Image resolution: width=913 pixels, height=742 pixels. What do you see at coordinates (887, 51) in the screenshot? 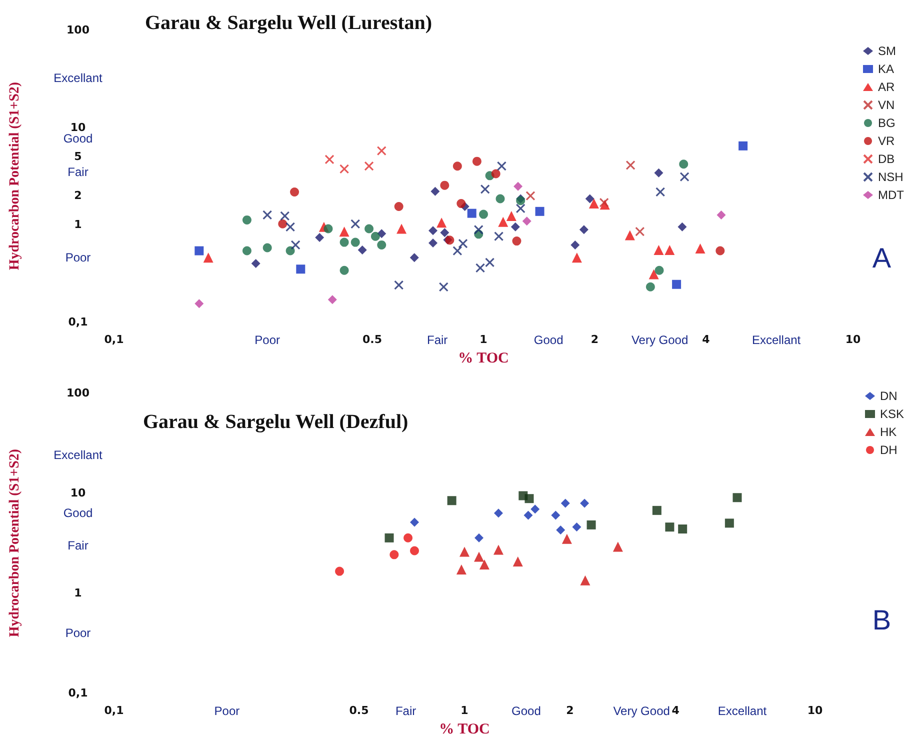
I see `legend-label: SM` at bounding box center [887, 51].